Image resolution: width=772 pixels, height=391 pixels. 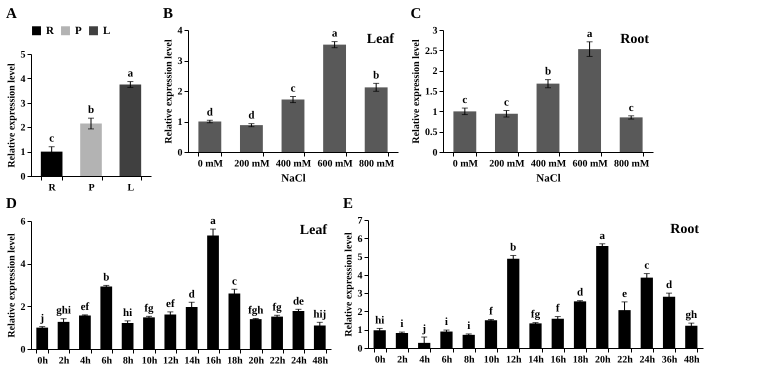 I want to click on x-tick-label: 600 mM, so click(x=335, y=164).